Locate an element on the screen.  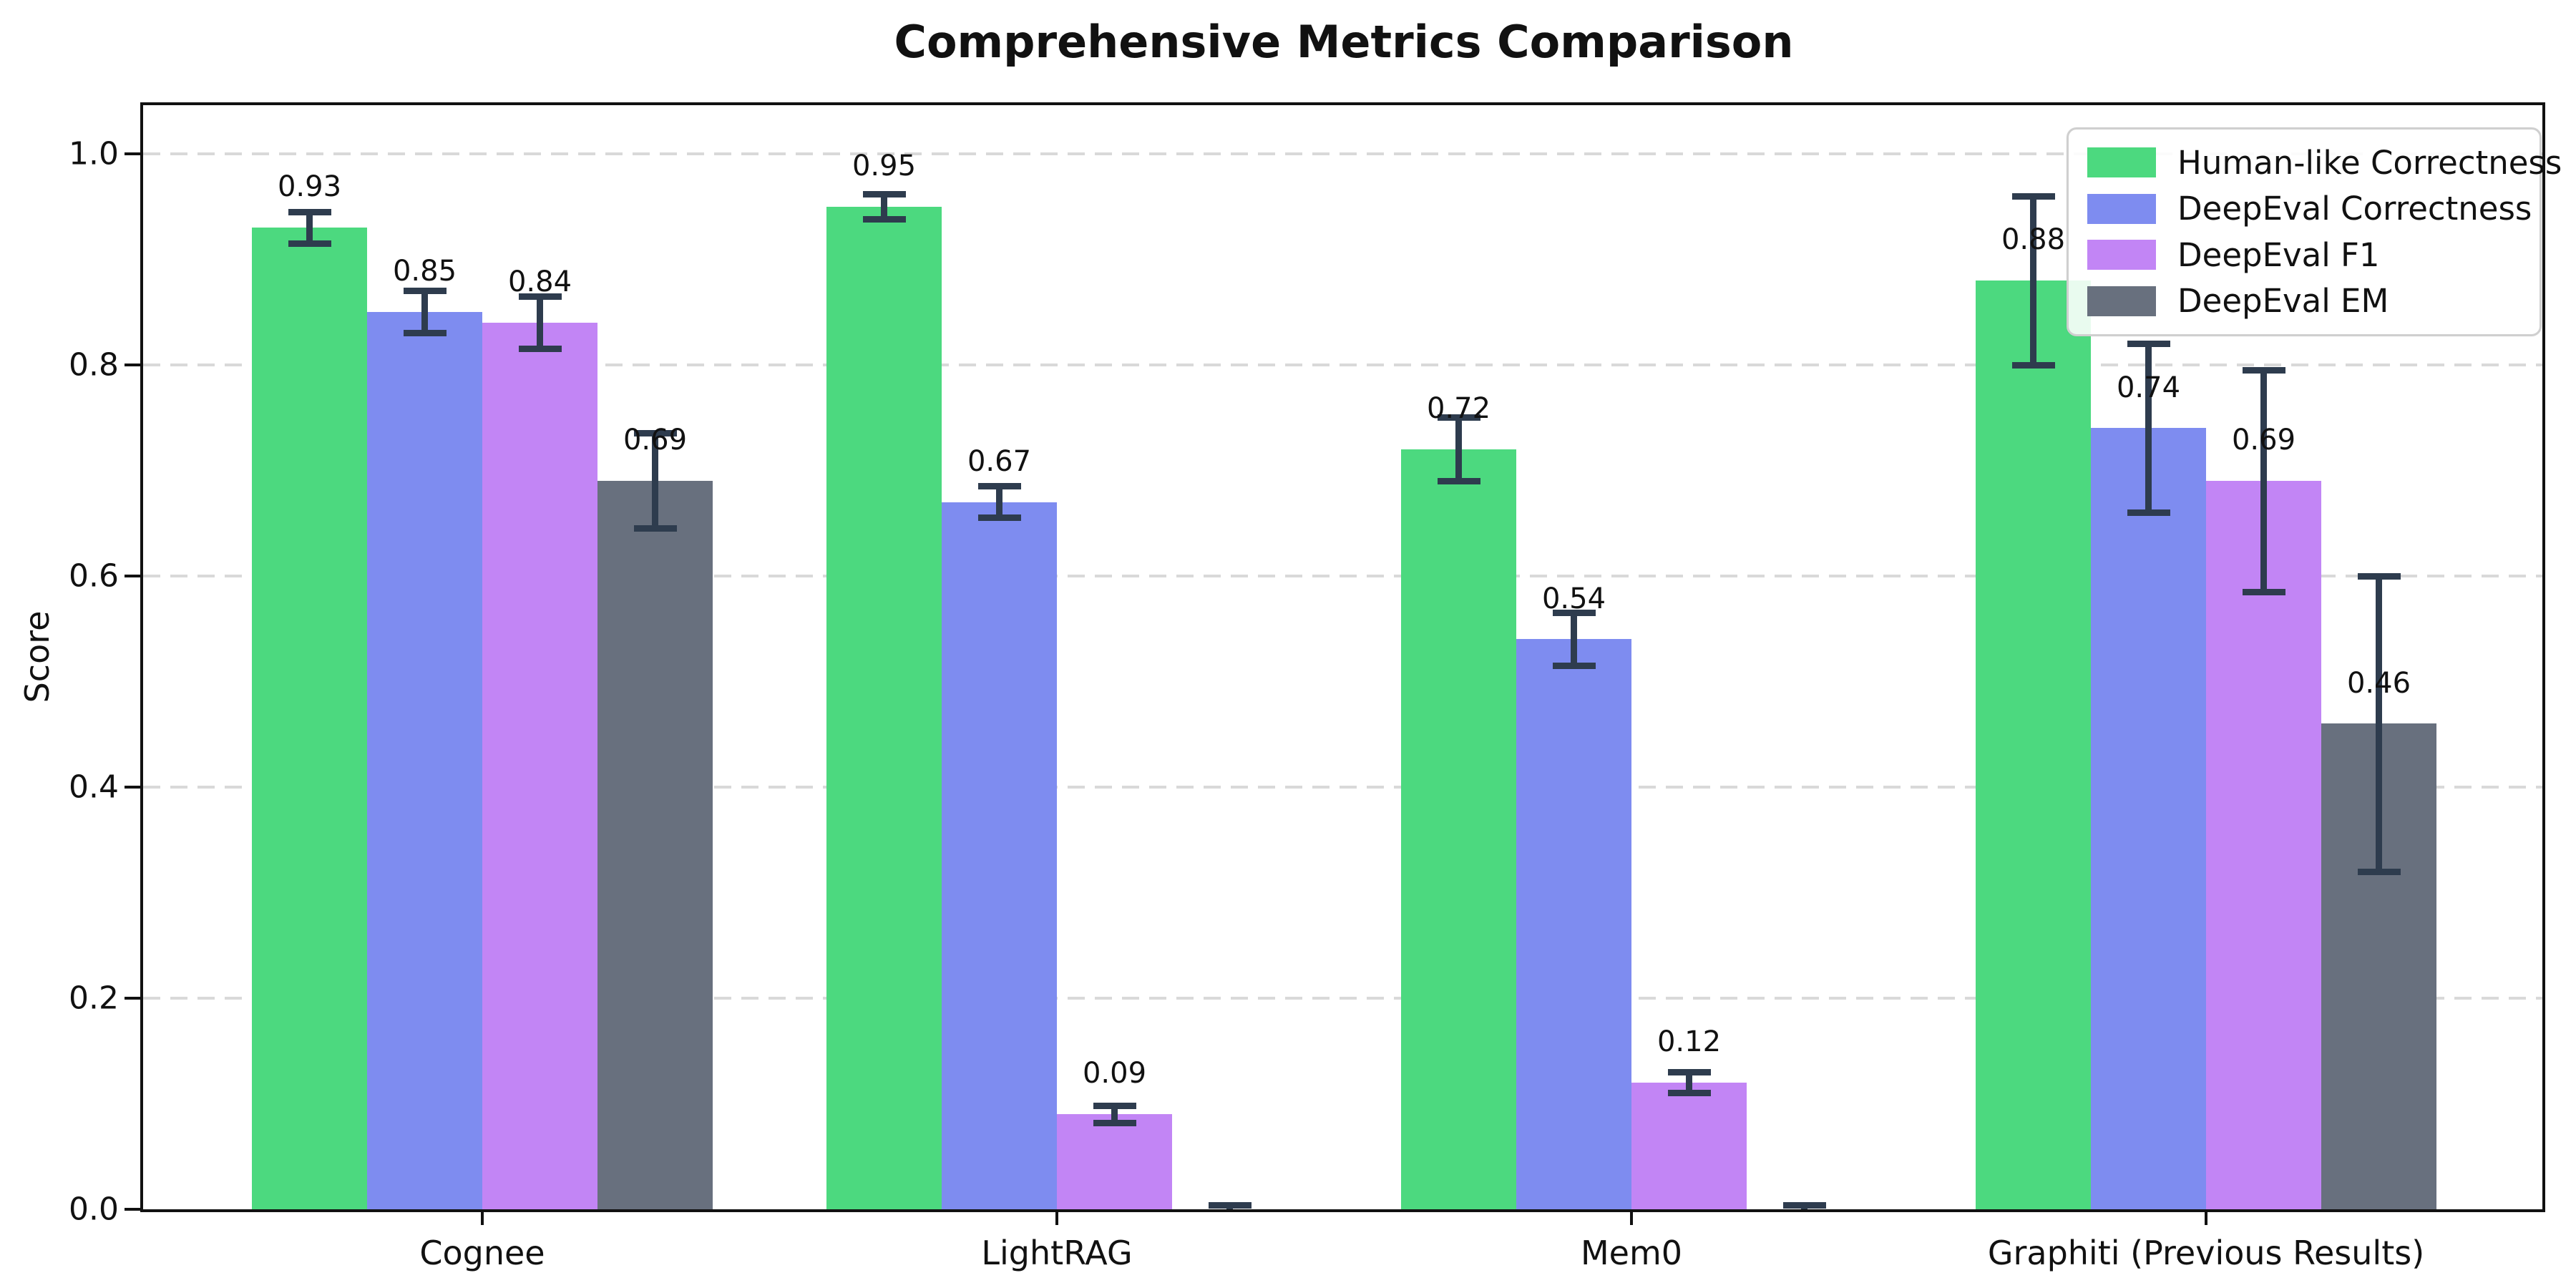
errorbar-human-like-correctness-cognee is located at coordinates (309, 228).